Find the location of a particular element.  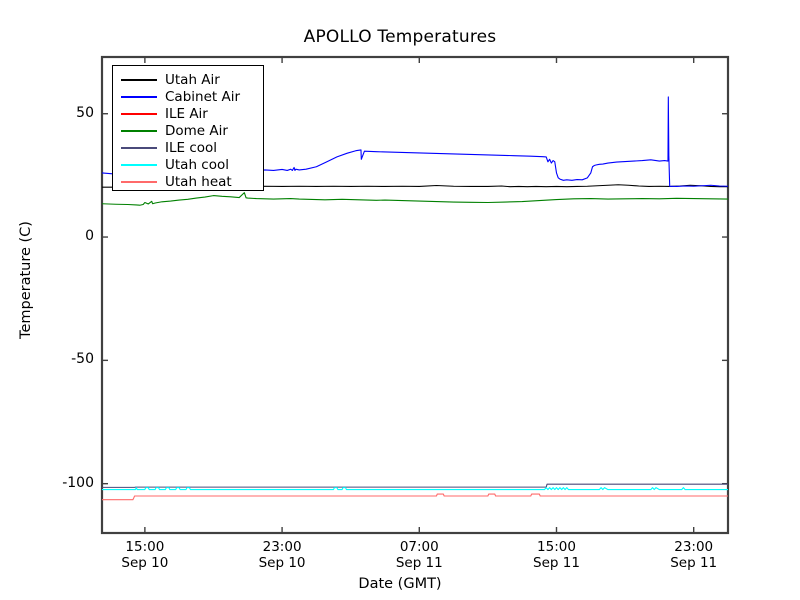

x-tick-label: 15:00 Sep 10 is located at coordinates (145, 555).